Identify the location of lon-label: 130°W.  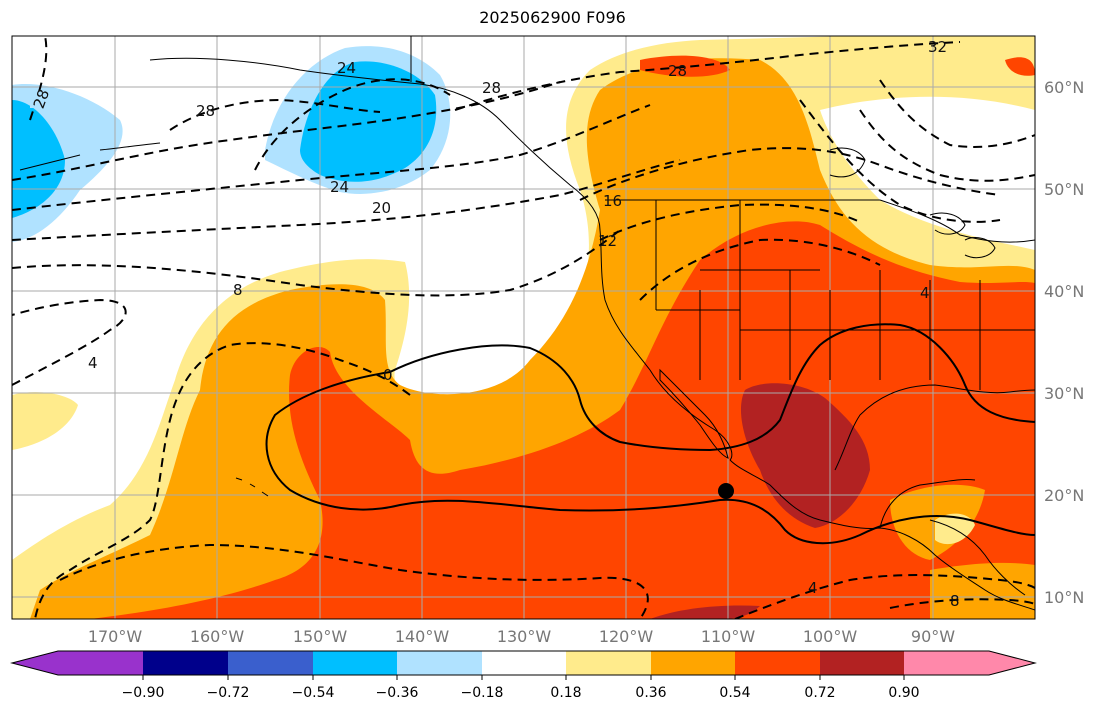
(524, 636).